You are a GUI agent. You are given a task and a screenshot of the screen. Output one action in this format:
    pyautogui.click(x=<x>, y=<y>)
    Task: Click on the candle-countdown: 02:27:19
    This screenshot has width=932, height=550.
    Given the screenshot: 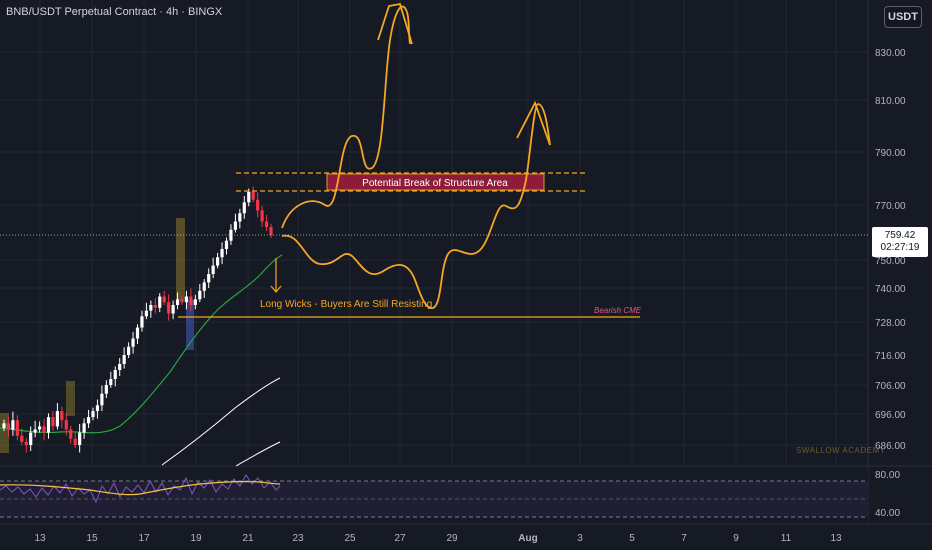 What is the action you would take?
    pyautogui.click(x=900, y=247)
    